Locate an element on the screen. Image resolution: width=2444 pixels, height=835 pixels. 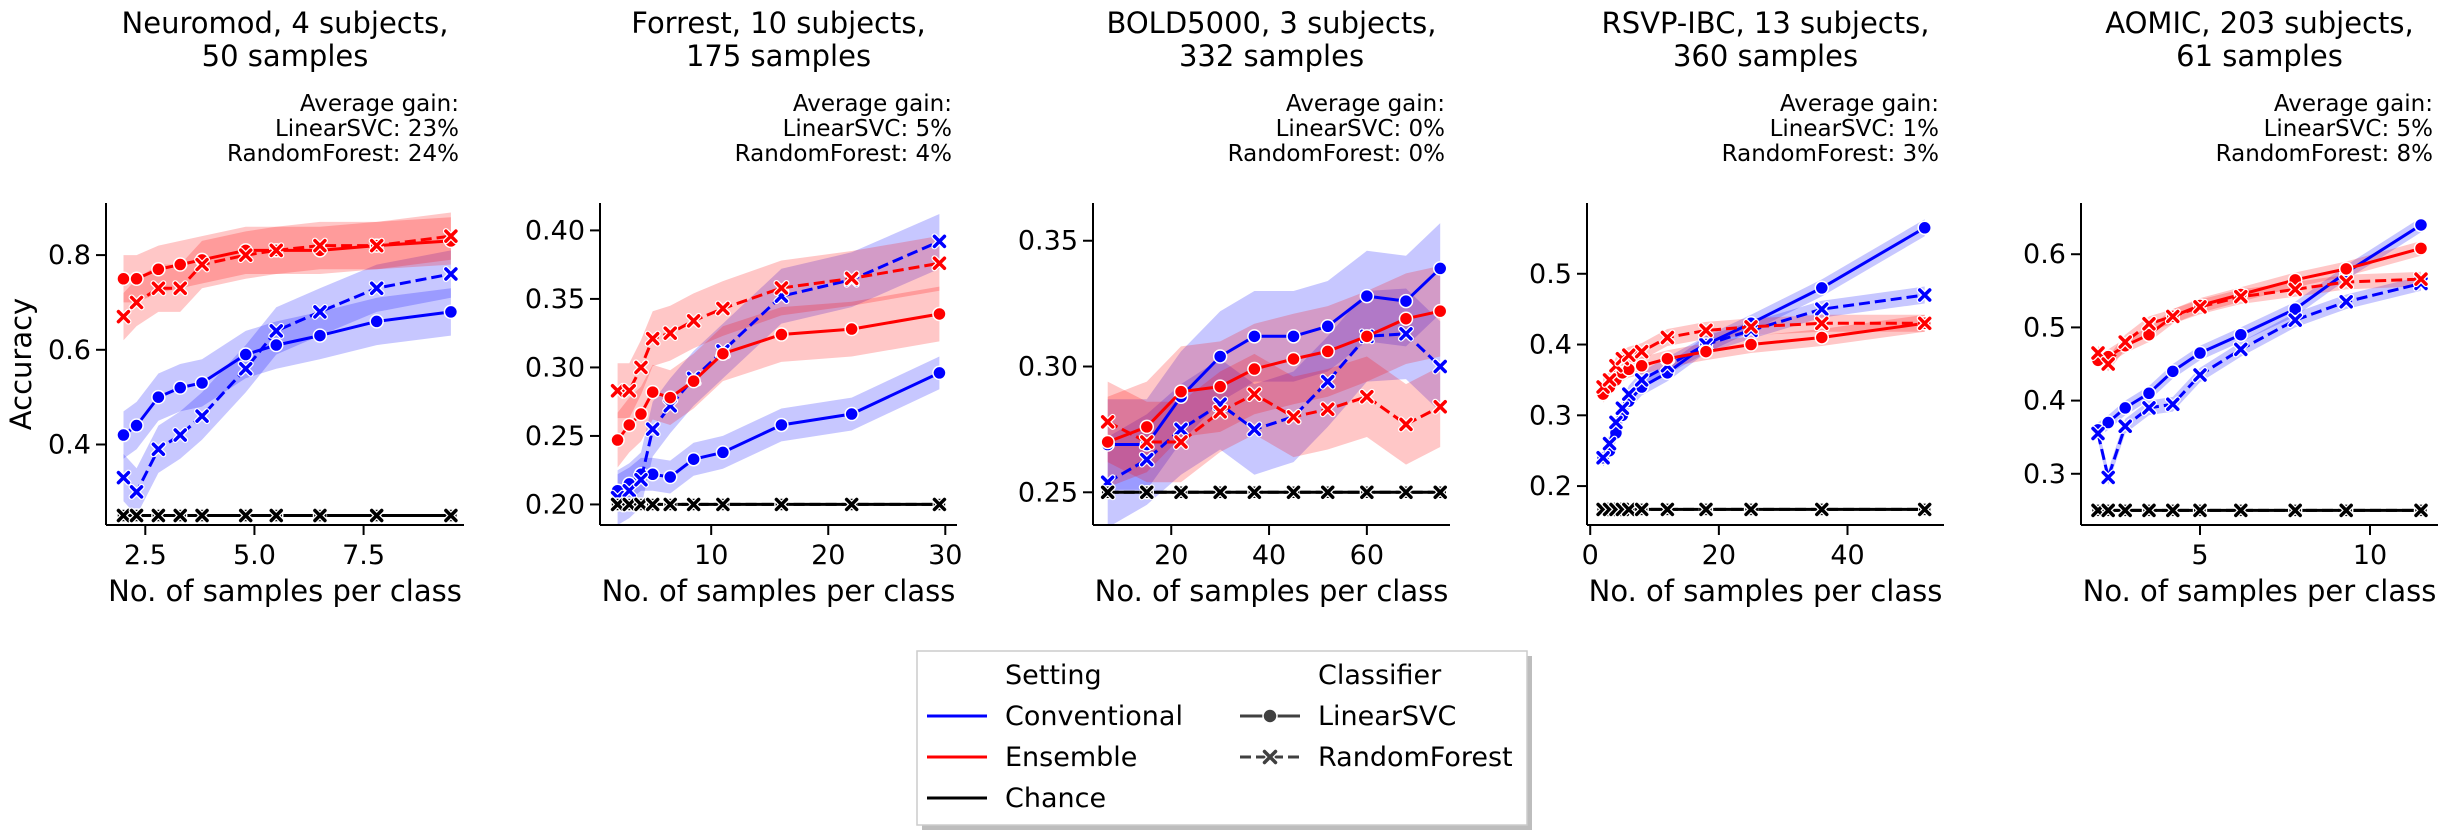
y-tick-label: 0.5 is located at coordinates (2044, 327).